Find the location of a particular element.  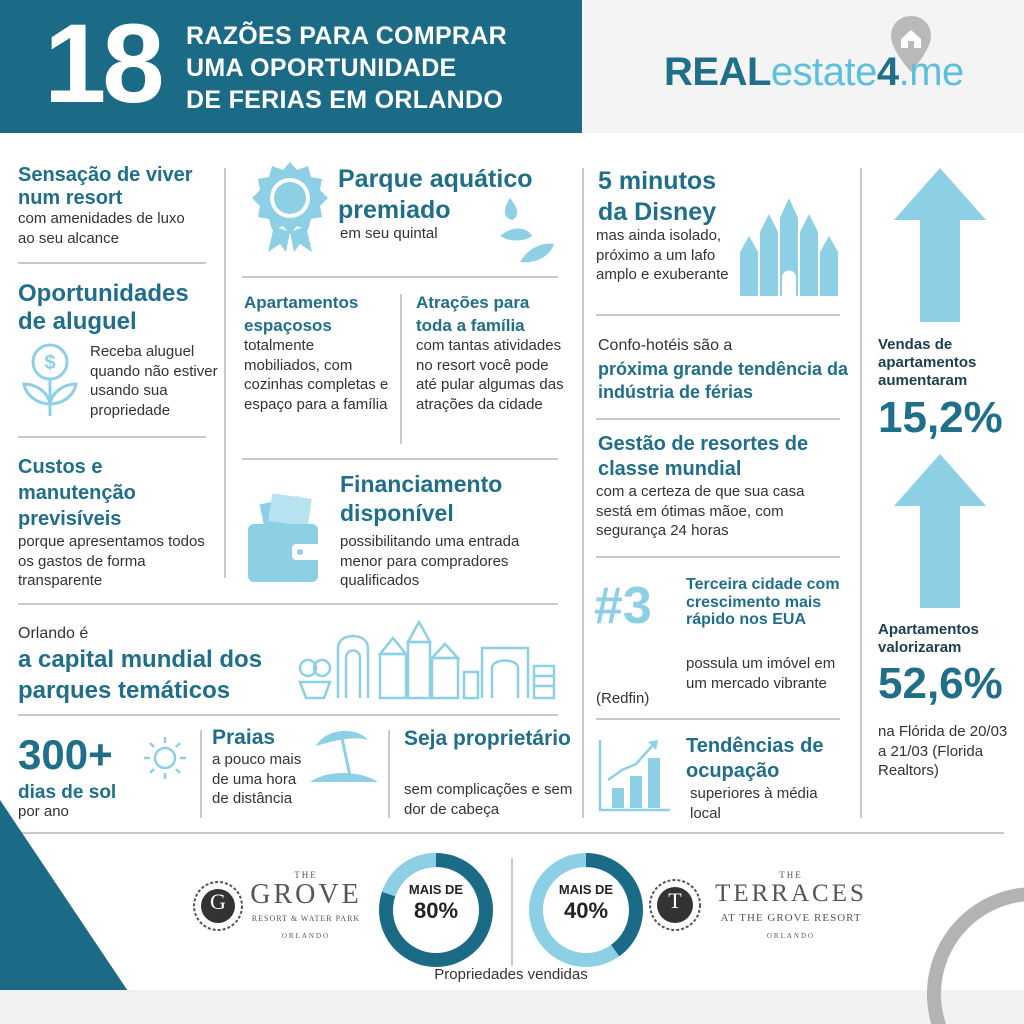

wallet-icon is located at coordinates (284, 538).